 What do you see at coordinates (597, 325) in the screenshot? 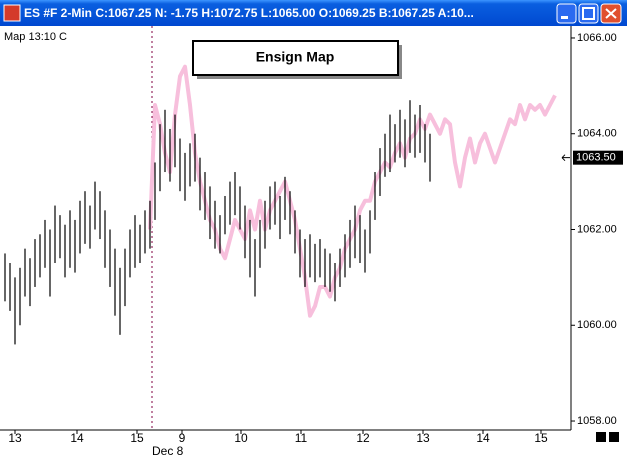
I see `y-tick-label: 1060.00` at bounding box center [597, 325].